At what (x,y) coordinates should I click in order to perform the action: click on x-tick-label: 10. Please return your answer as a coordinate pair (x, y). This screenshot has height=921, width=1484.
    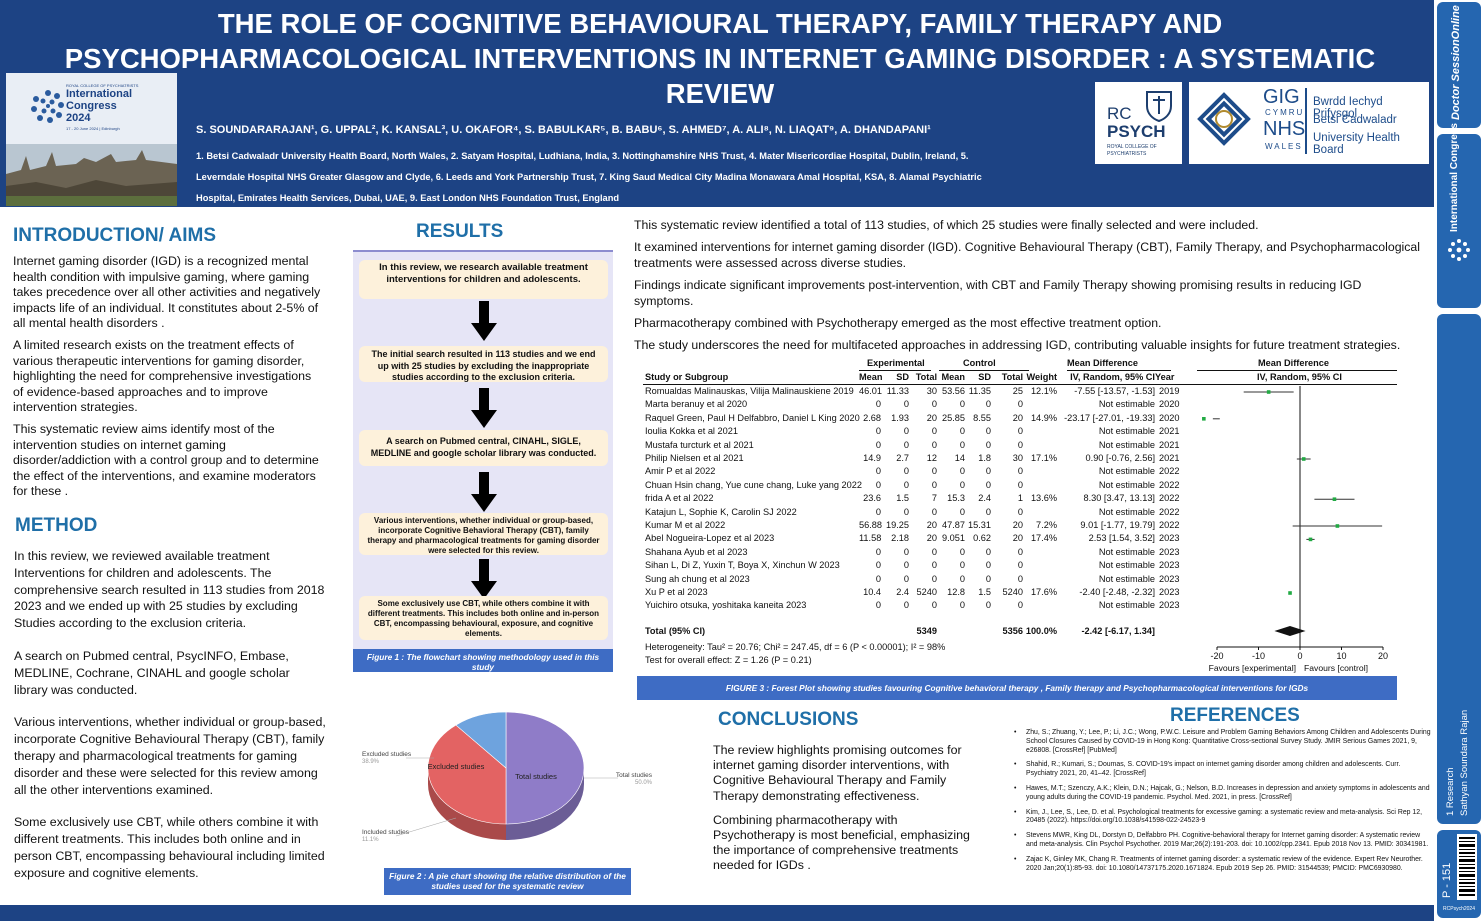
    Looking at the image, I should click on (1341, 656).